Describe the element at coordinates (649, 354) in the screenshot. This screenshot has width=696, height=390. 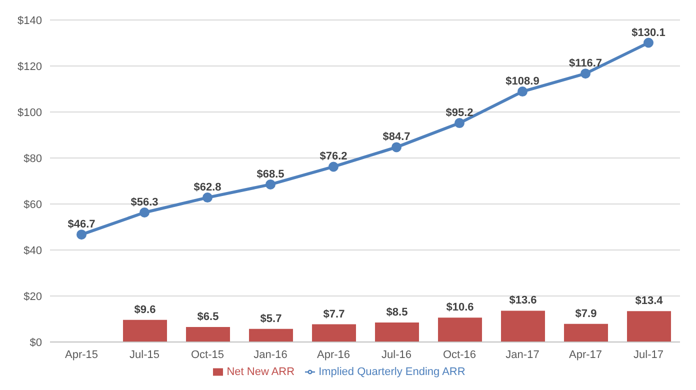
I see `x-tick-label: Jul-17` at that location.